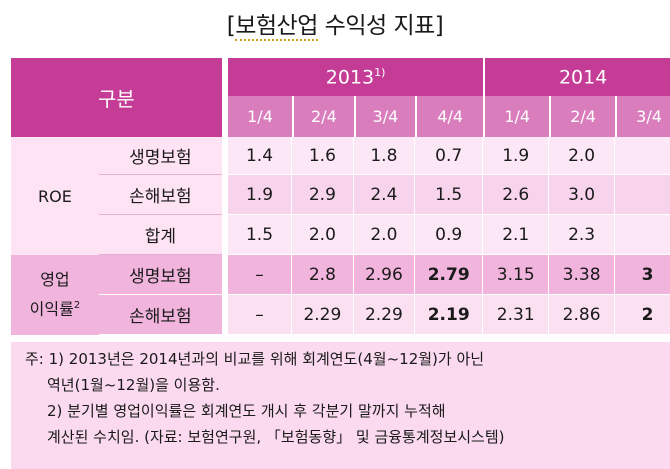 The height and width of the screenshot is (469, 670). I want to click on table-cell: 2.3, so click(582, 235).